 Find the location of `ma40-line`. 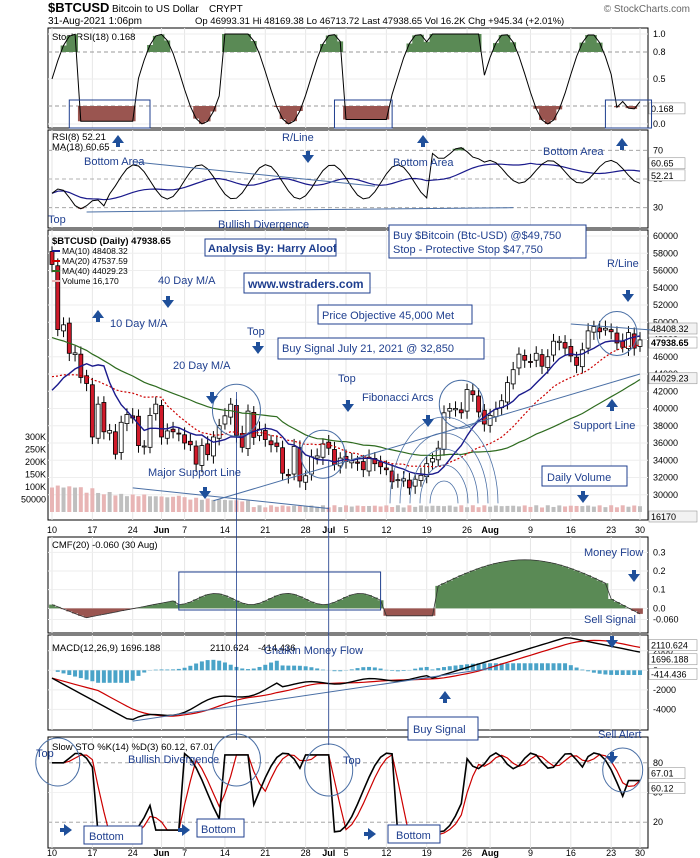

ma40-line is located at coordinates (346, 397).